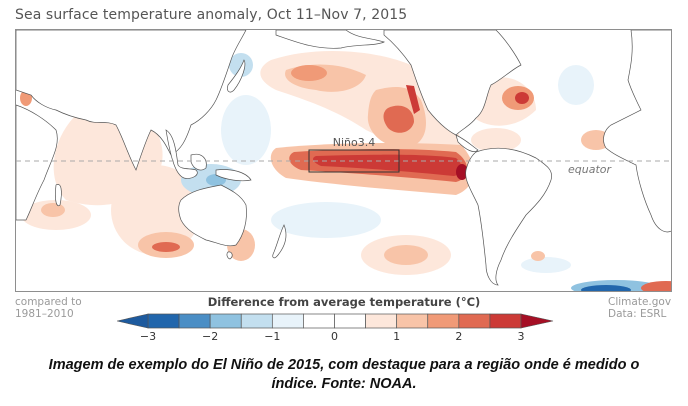 Image resolution: width=688 pixels, height=406 pixels. I want to click on anomaly-southern-warm, so click(656, 286).